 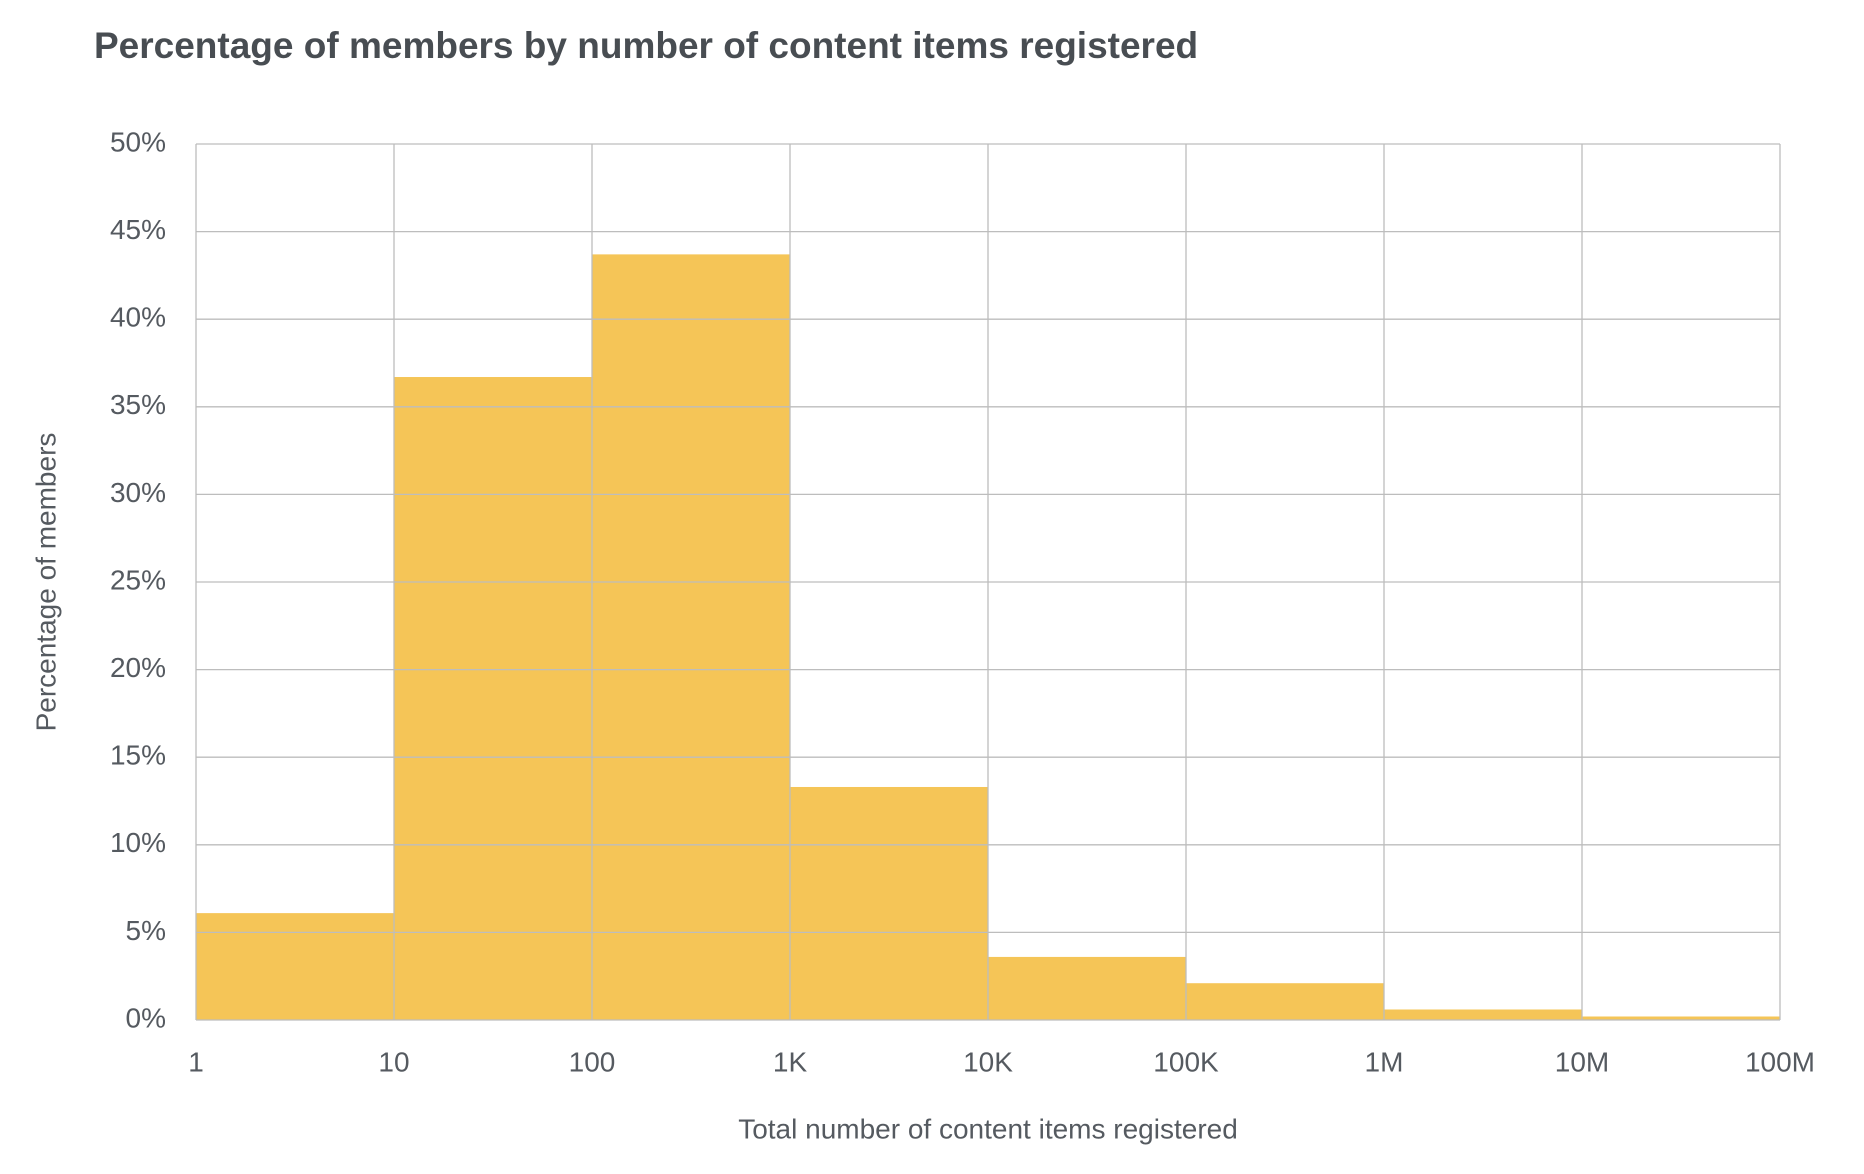 What do you see at coordinates (790, 1061) in the screenshot?
I see `x-tick-label: 1K` at bounding box center [790, 1061].